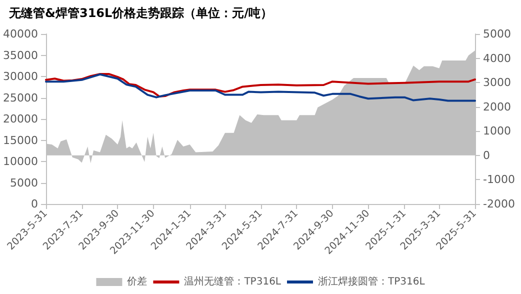  Describe the element at coordinates (497, 83) in the screenshot. I see `y2-tick-label: 3000` at that location.